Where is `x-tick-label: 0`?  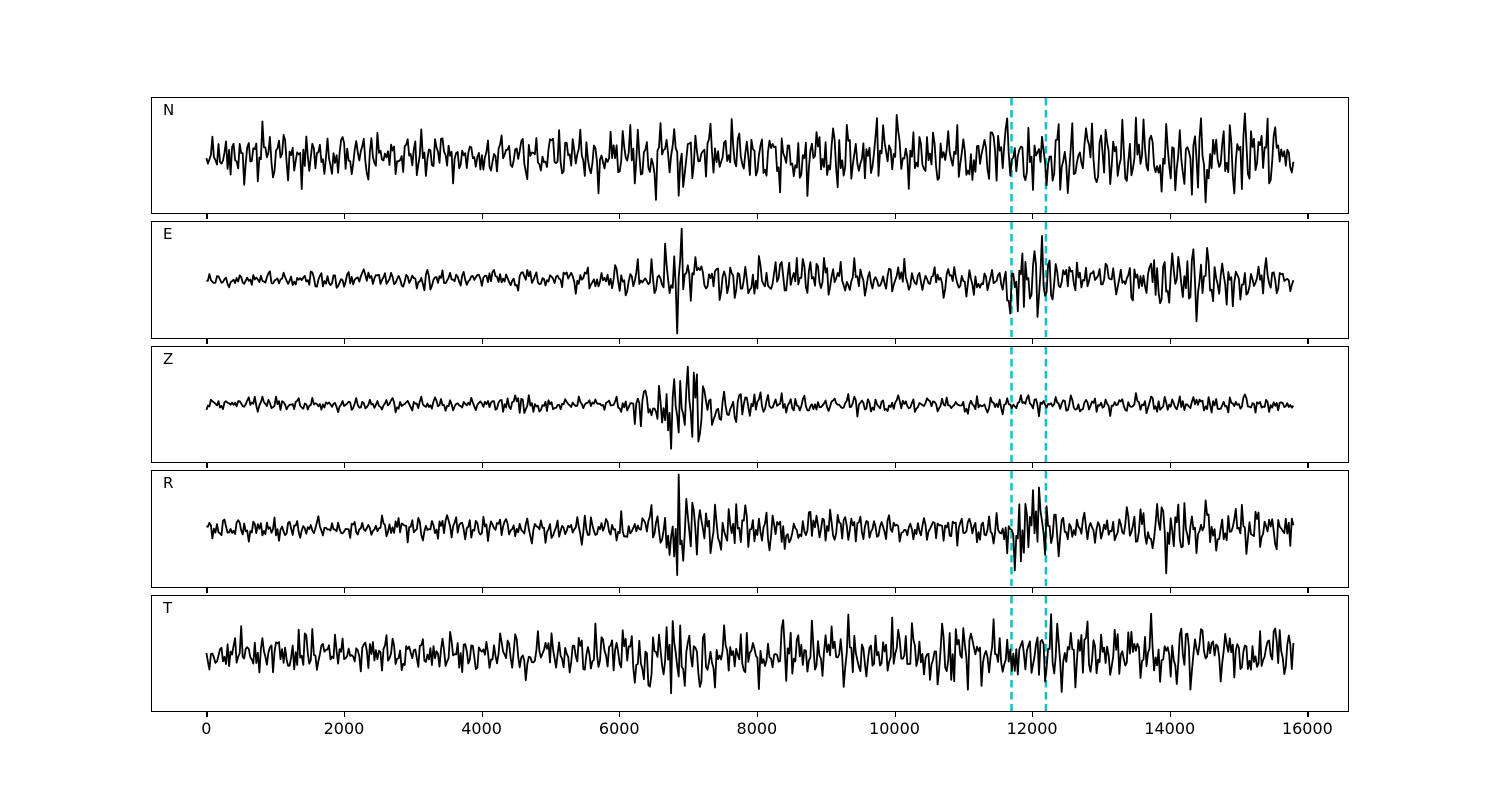
x-tick-label: 0 is located at coordinates (206, 728).